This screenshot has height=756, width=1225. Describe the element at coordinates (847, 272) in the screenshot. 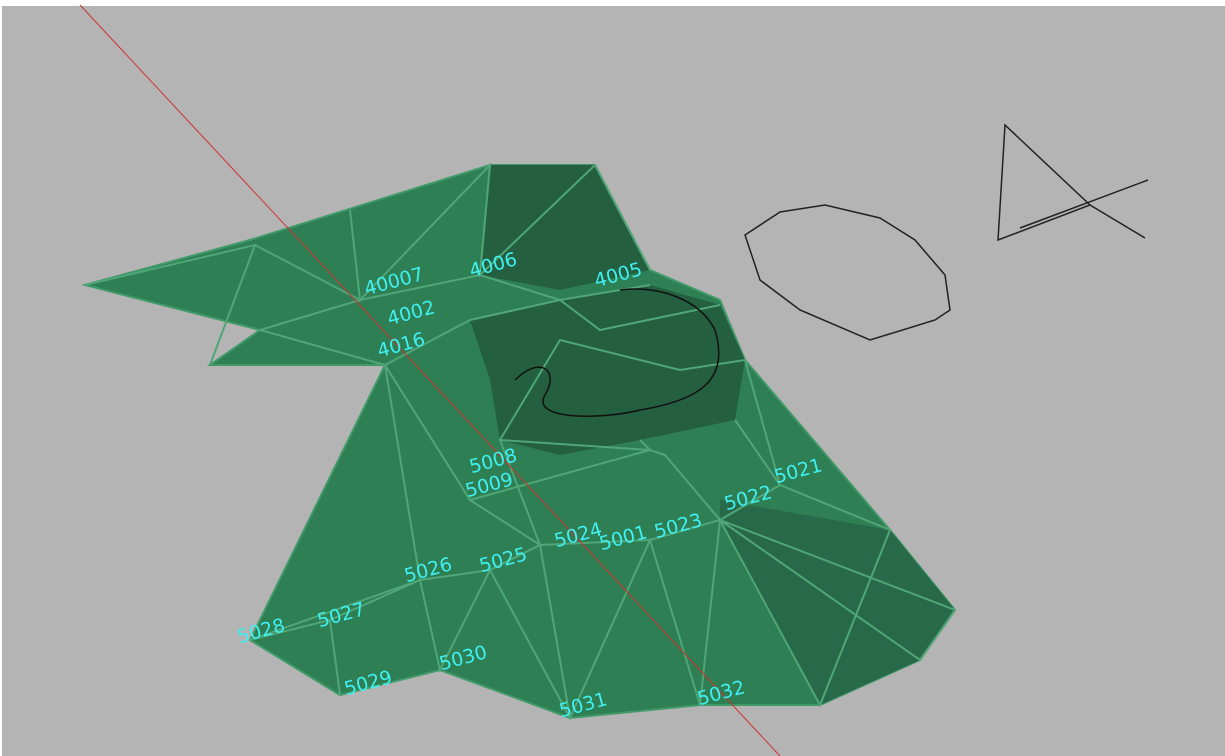

I see `ellipse-shape` at that location.